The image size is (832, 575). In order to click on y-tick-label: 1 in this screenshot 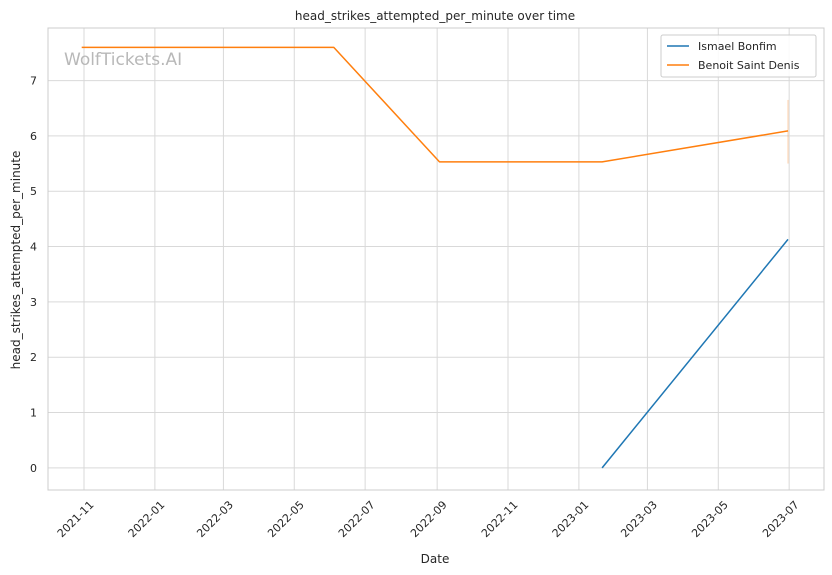, I will do `click(33, 413)`.